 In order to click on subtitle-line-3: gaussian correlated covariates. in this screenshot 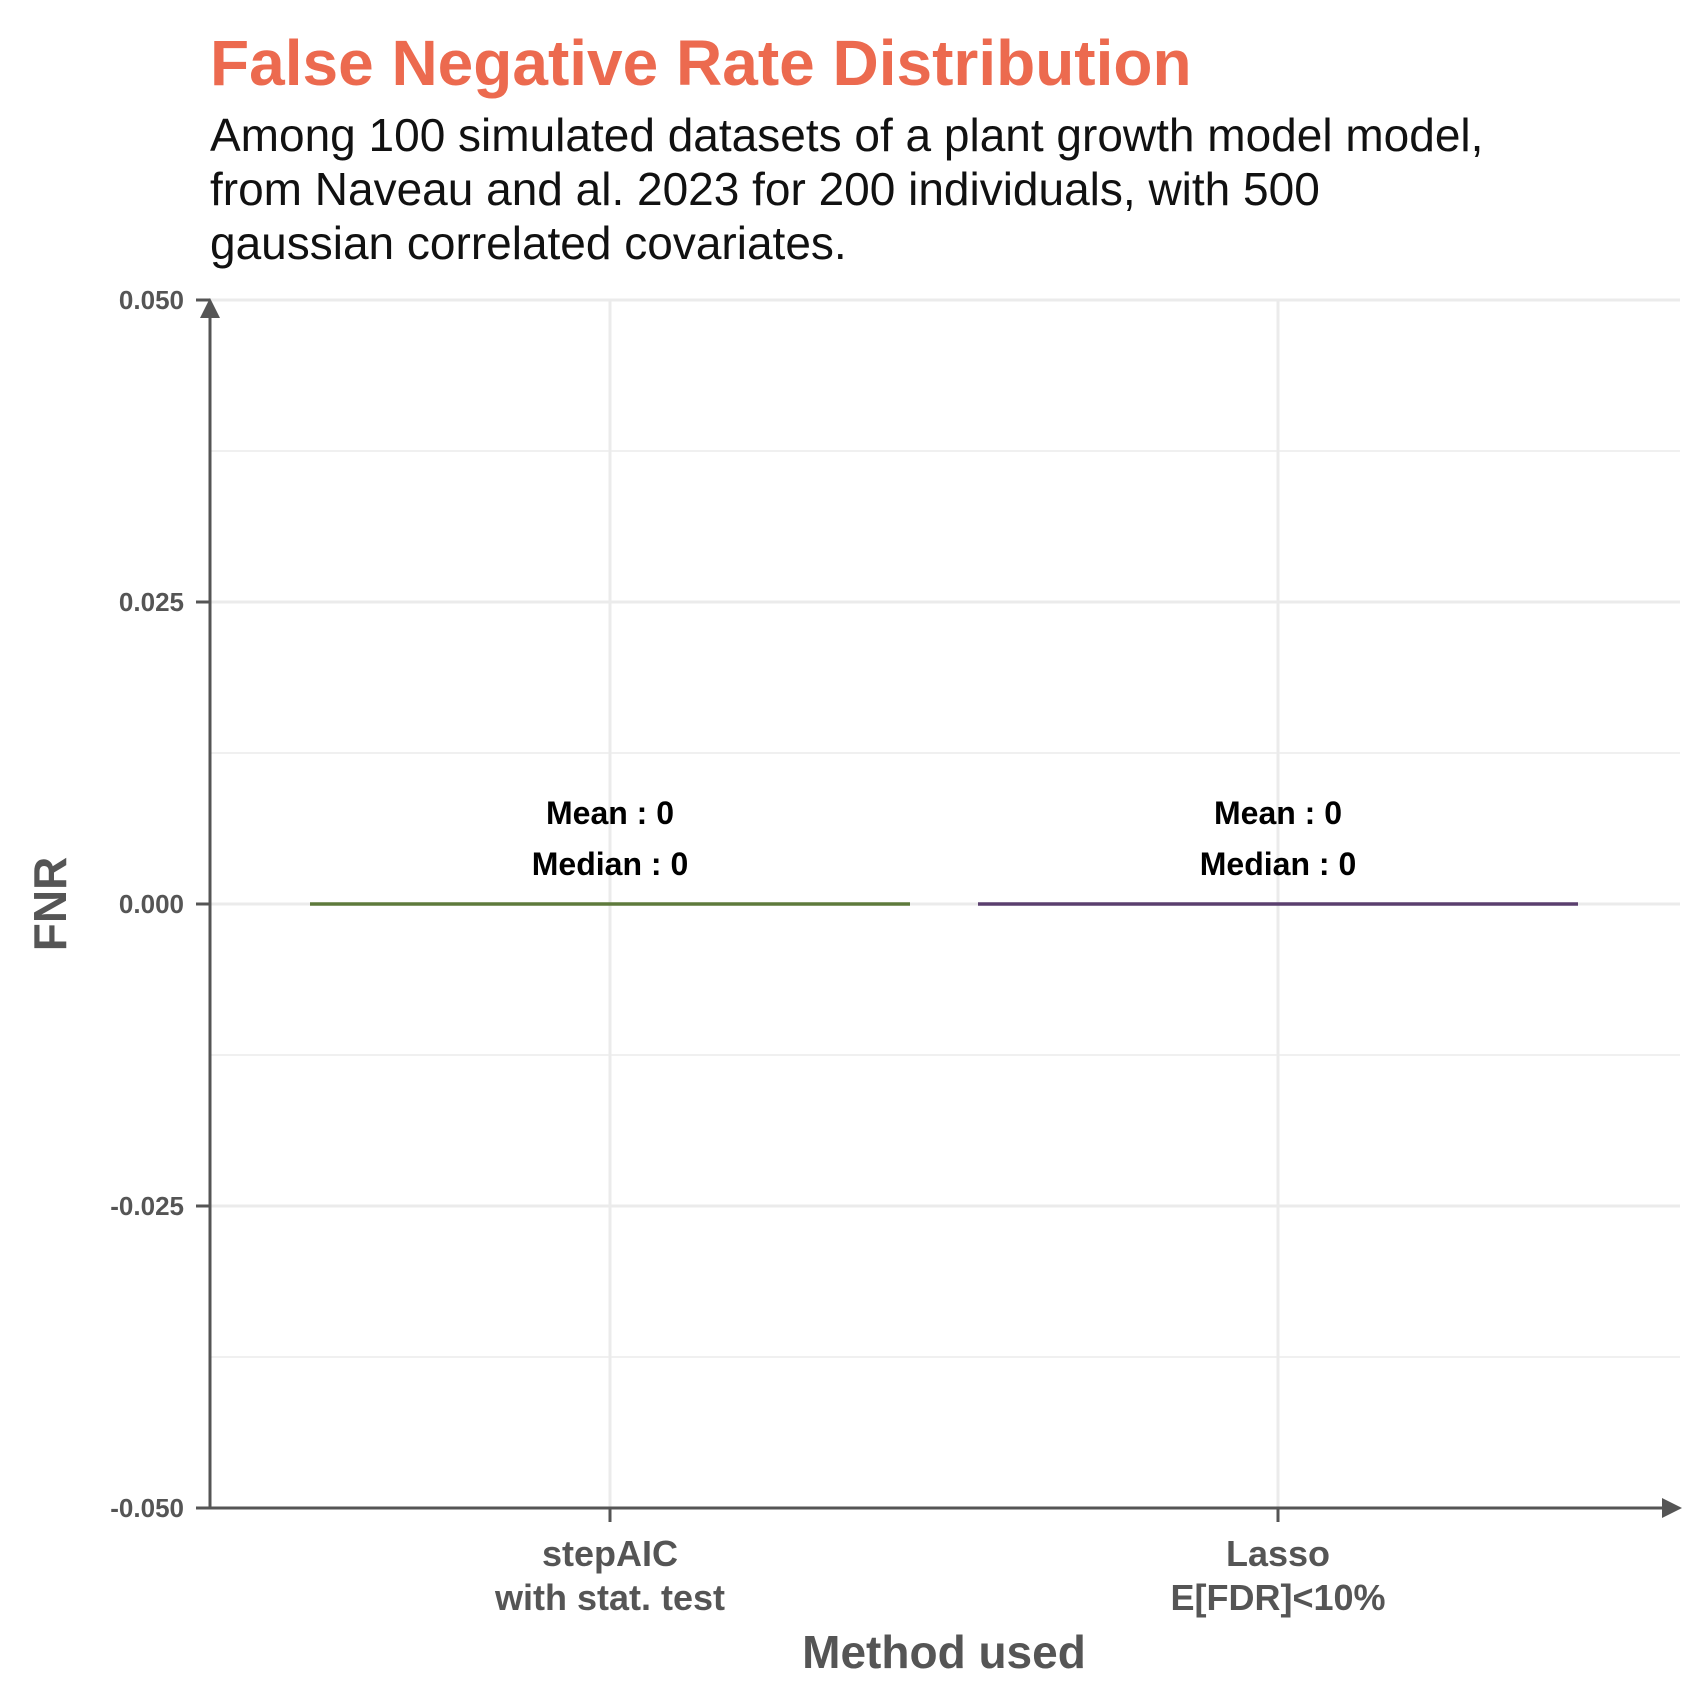, I will do `click(528, 243)`.